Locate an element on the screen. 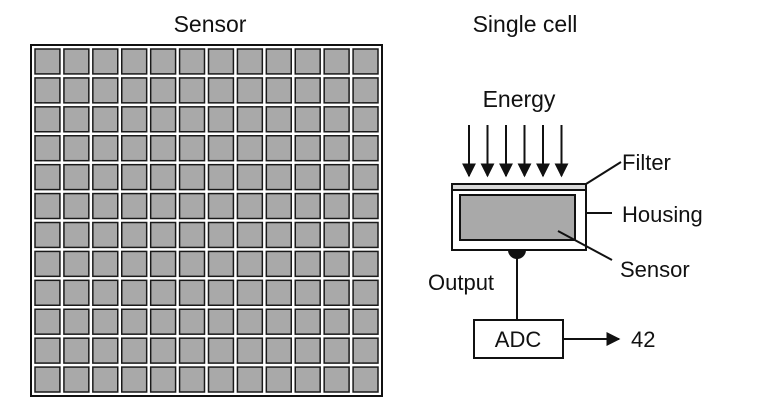 Image resolution: width=782 pixels, height=402 pixels. digital-value: 42 is located at coordinates (643, 339).